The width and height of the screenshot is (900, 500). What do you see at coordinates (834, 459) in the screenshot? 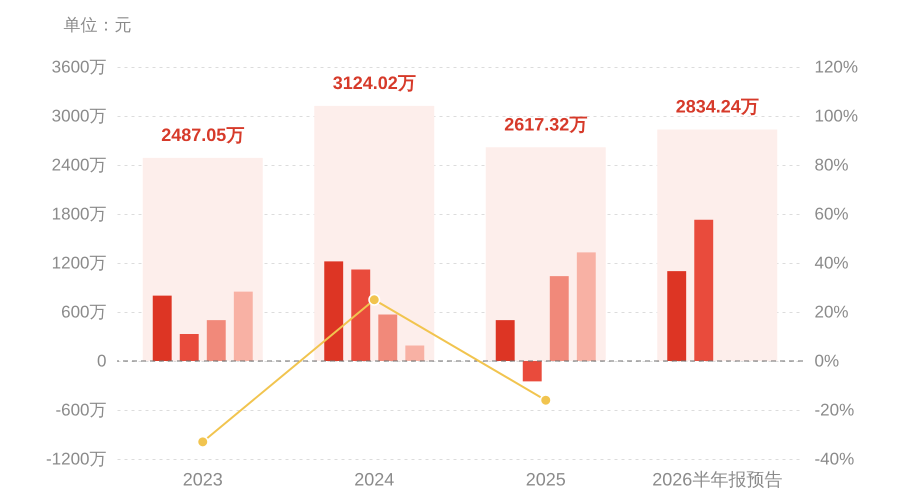
I see `y2-tick-label: -40%` at bounding box center [834, 459].